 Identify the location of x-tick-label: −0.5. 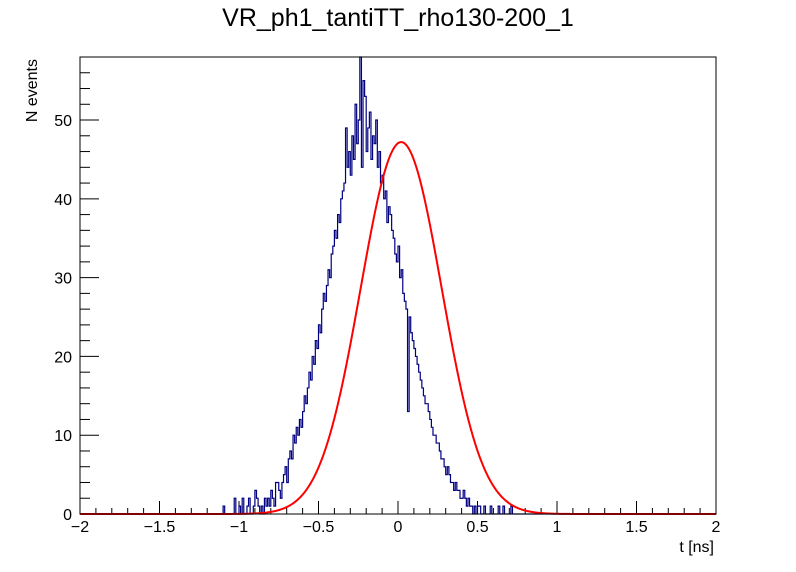
(319, 527).